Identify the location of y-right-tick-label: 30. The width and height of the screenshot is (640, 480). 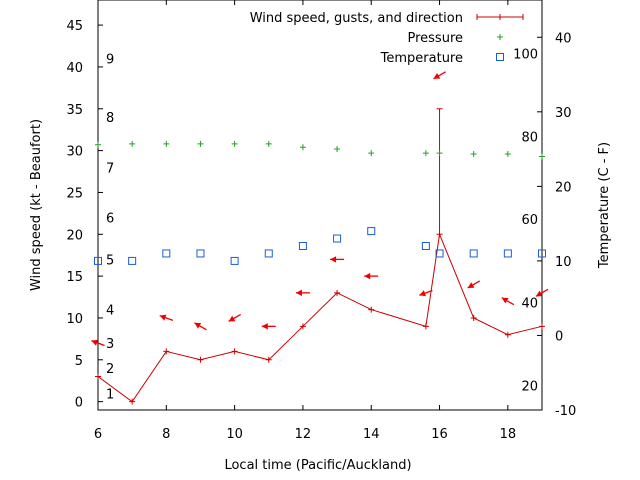
(563, 113).